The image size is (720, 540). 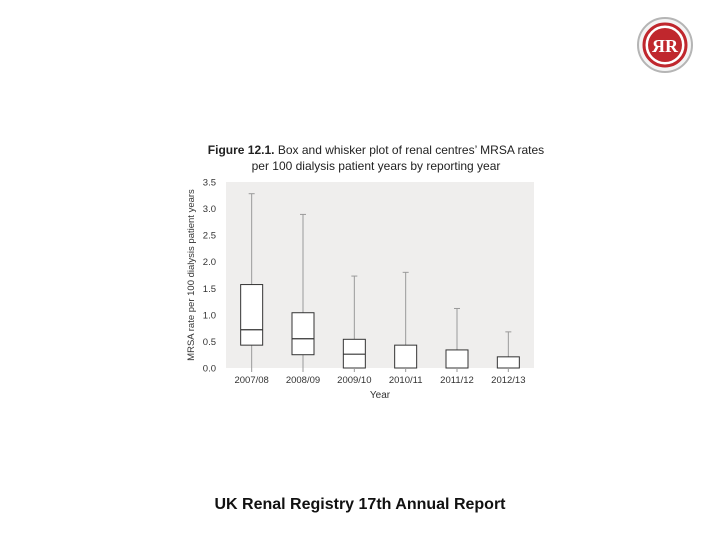 What do you see at coordinates (354, 380) in the screenshot?
I see `x-tick-label: 2009/10` at bounding box center [354, 380].